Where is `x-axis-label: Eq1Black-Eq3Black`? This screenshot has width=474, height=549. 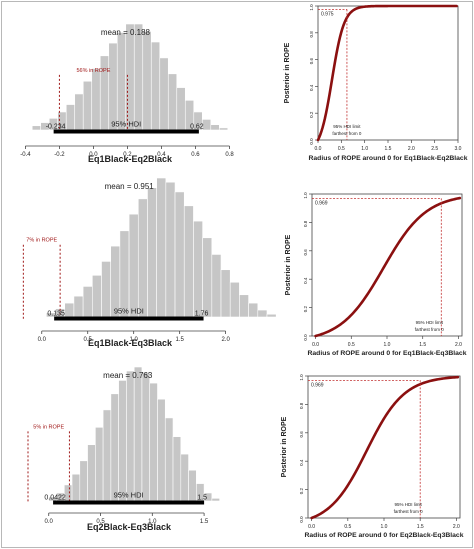
x-axis-label: Eq1Black-Eq3Black is located at coordinates (130, 343).